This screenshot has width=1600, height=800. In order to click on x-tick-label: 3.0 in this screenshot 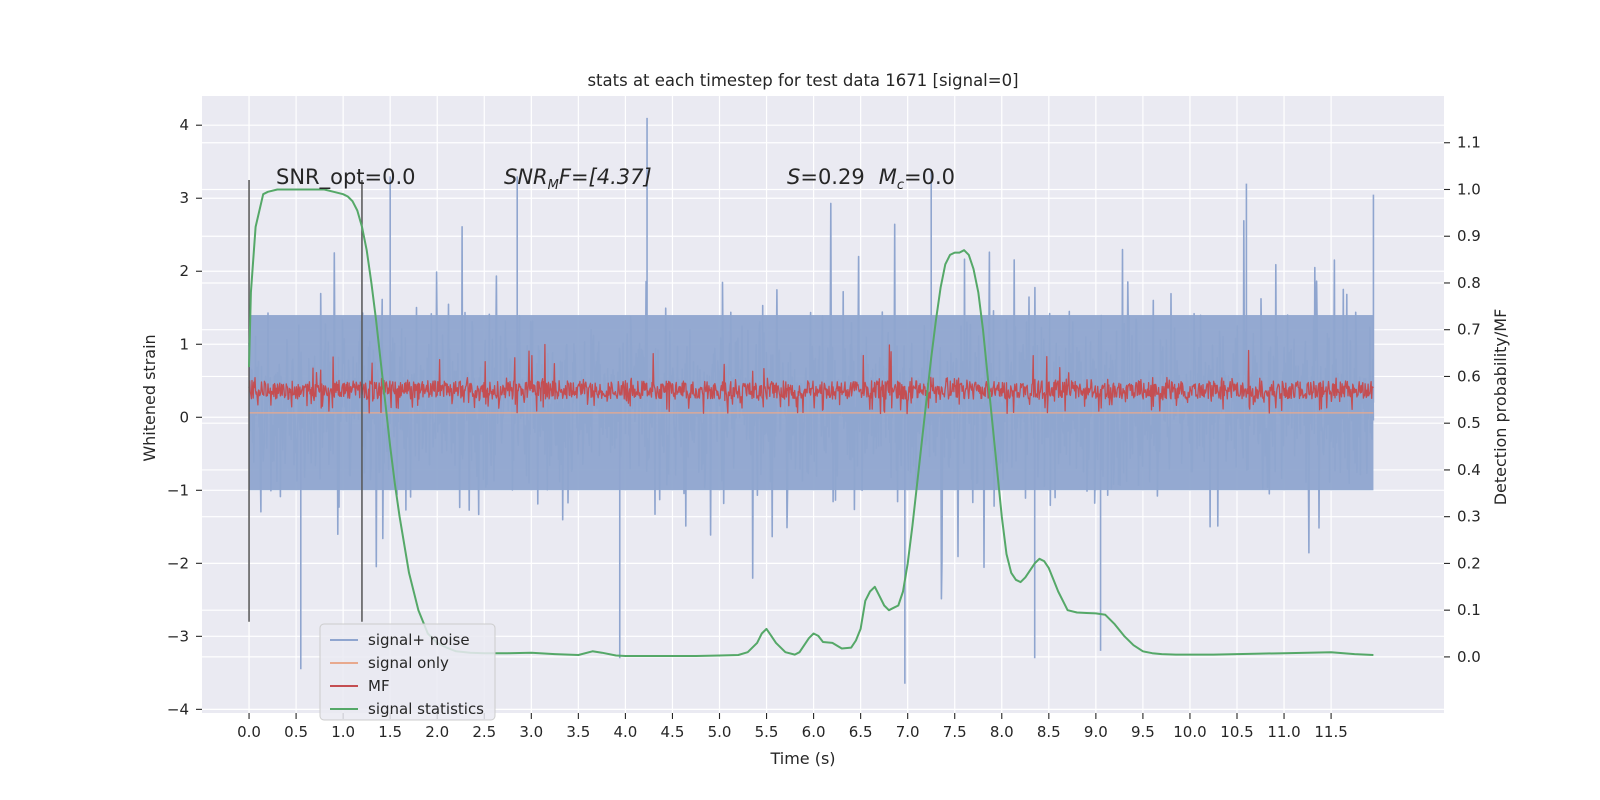, I will do `click(531, 732)`.